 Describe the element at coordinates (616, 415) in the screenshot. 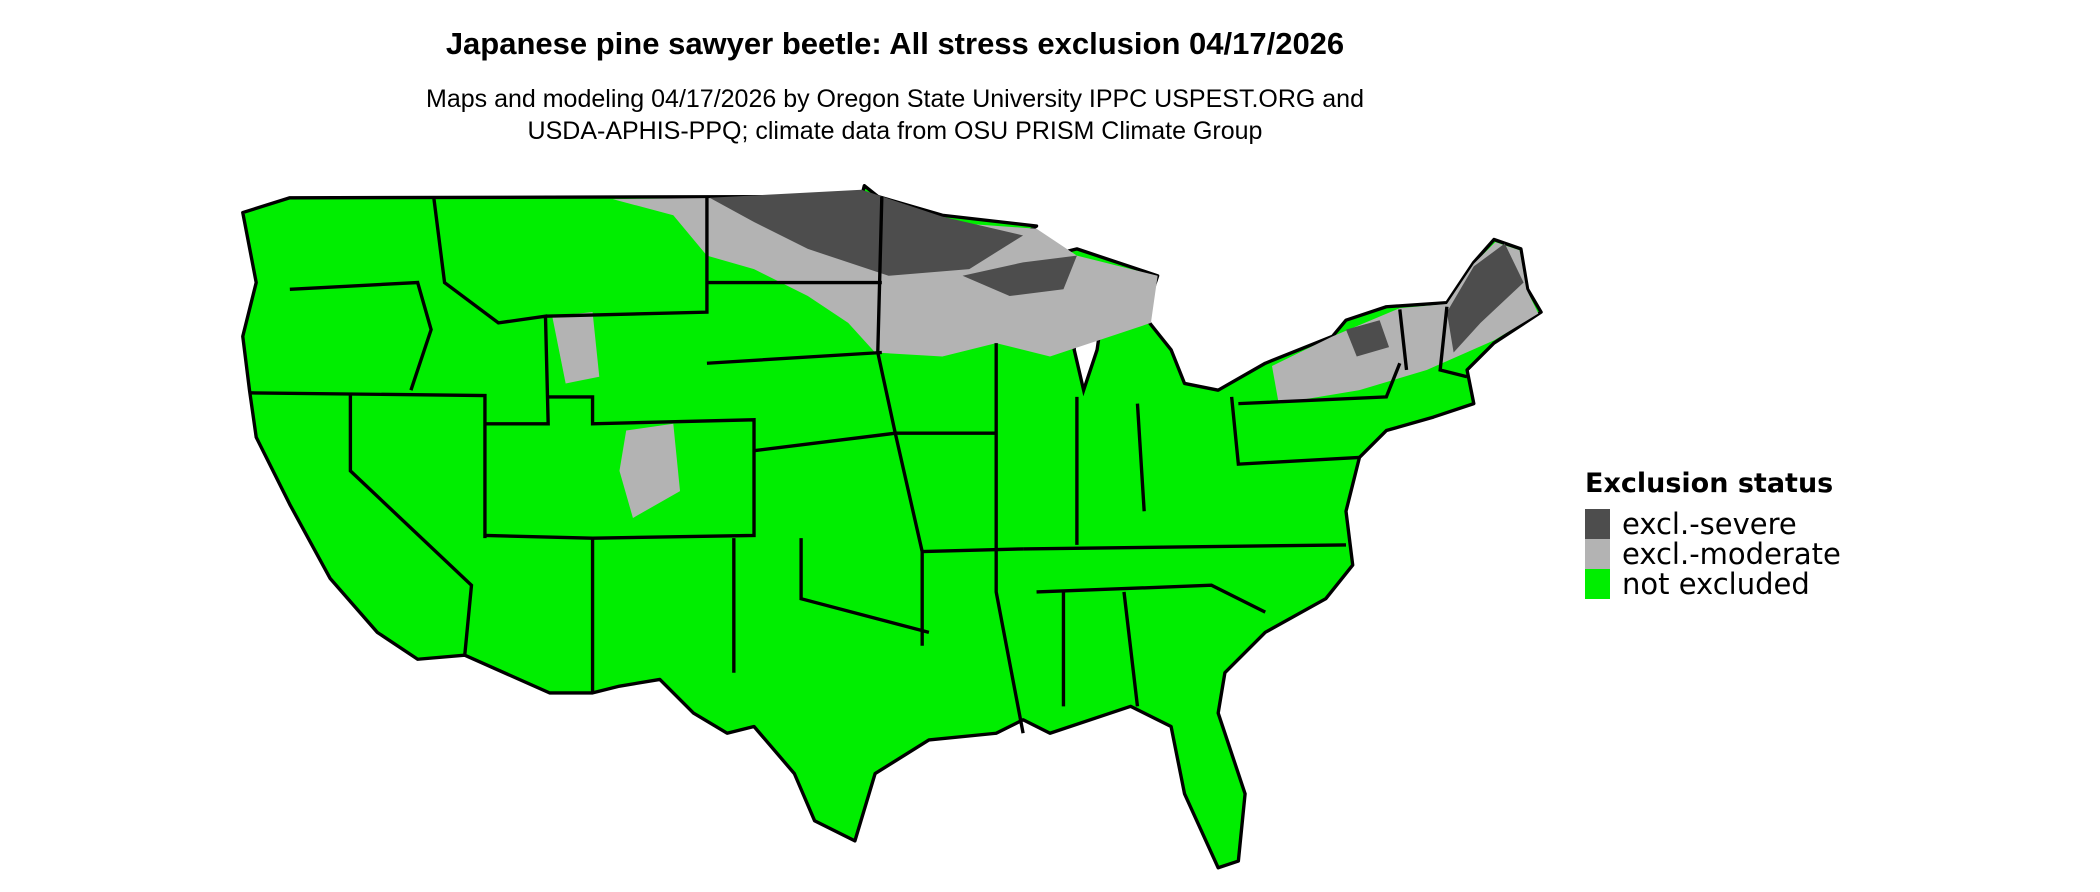

I see `excl-moderate-rockies` at that location.